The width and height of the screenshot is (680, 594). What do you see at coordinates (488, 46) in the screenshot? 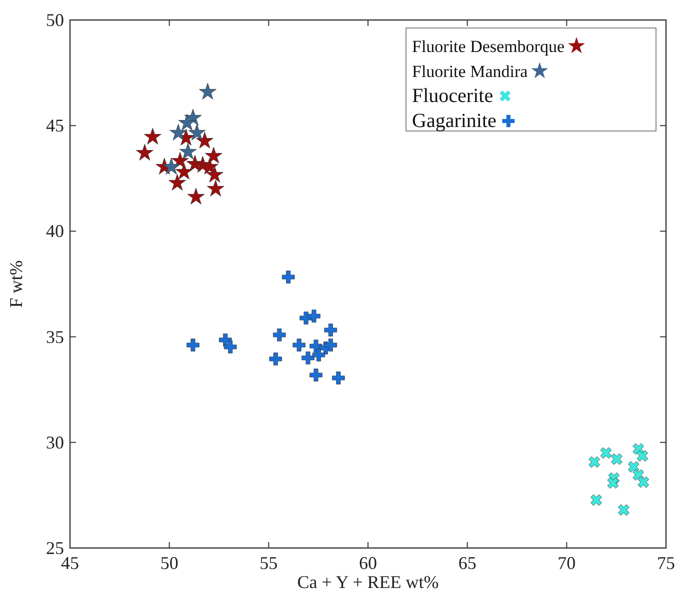
I see `legend-label: Fluorite Desemborque` at bounding box center [488, 46].